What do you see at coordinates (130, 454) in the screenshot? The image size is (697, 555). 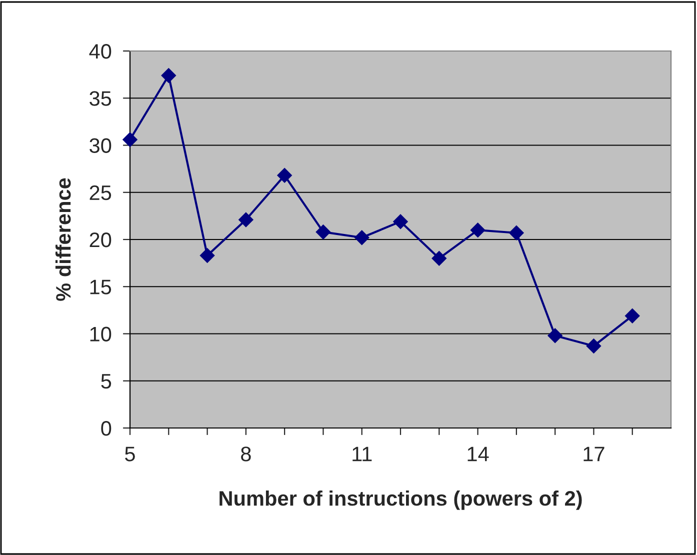 I see `x-tick-label: 5` at bounding box center [130, 454].